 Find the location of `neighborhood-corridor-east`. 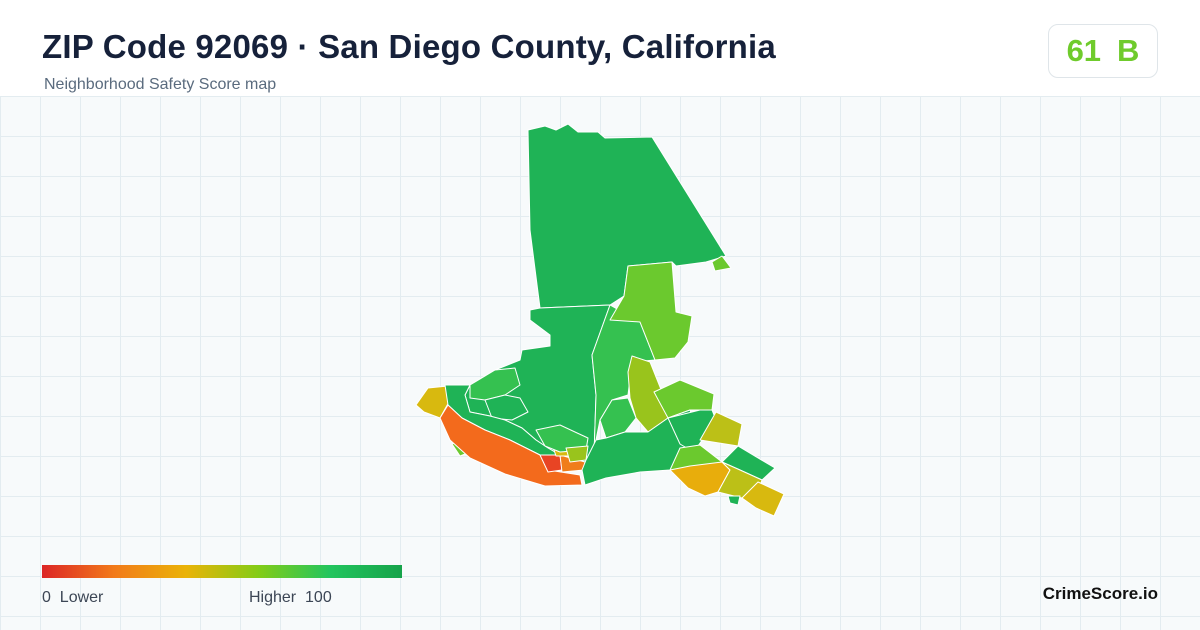

neighborhood-corridor-east is located at coordinates (651, 311).